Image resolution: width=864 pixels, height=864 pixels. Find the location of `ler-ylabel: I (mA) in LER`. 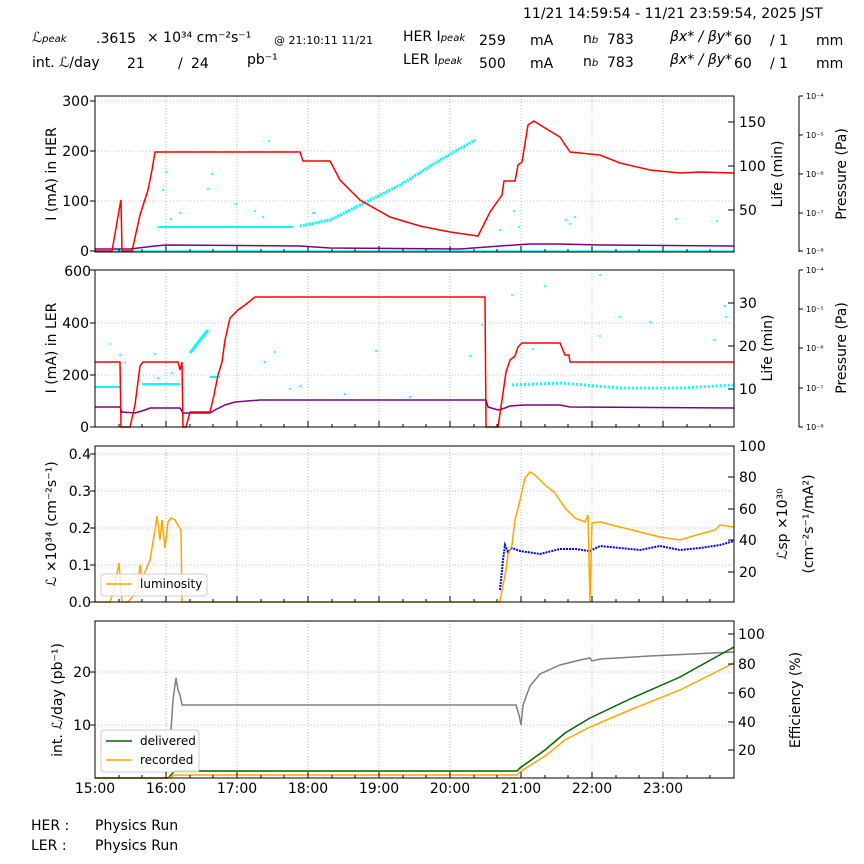

ler-ylabel: I (mA) in LER is located at coordinates (52, 347).